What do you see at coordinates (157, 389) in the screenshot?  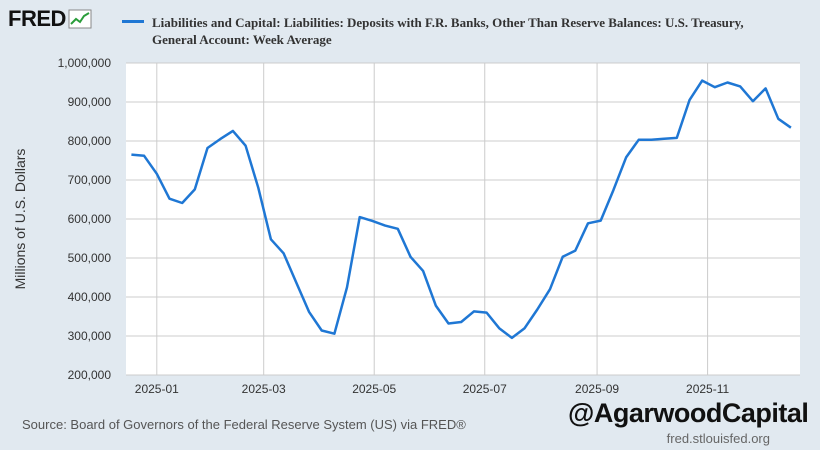 I see `x-tick-label: 2025-01` at bounding box center [157, 389].